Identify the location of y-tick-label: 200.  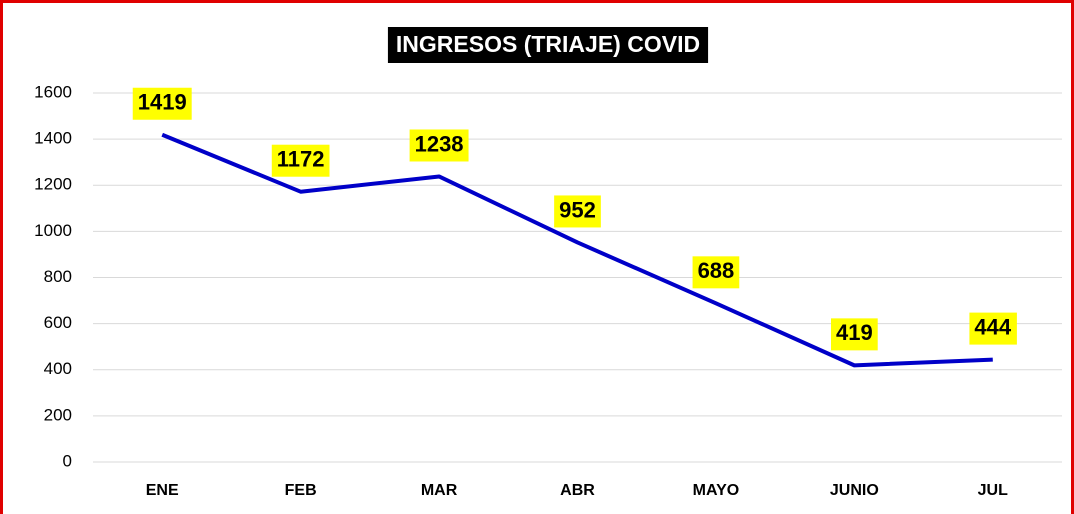
(58, 414).